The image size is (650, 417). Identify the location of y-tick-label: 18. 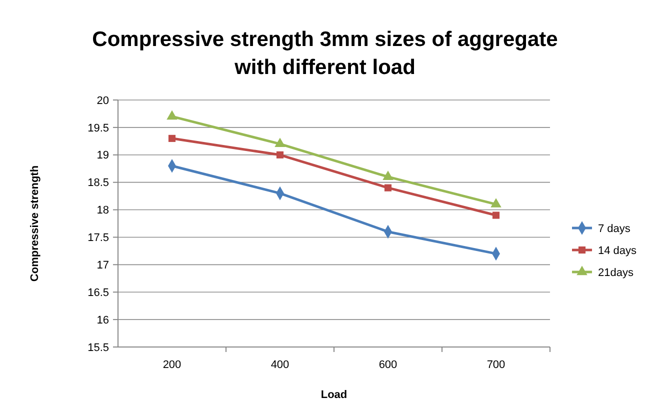
(102, 210).